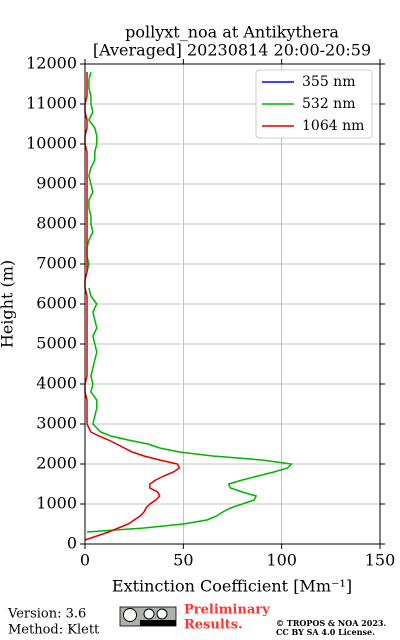  I want to click on method: Method: Klett, so click(54, 630).